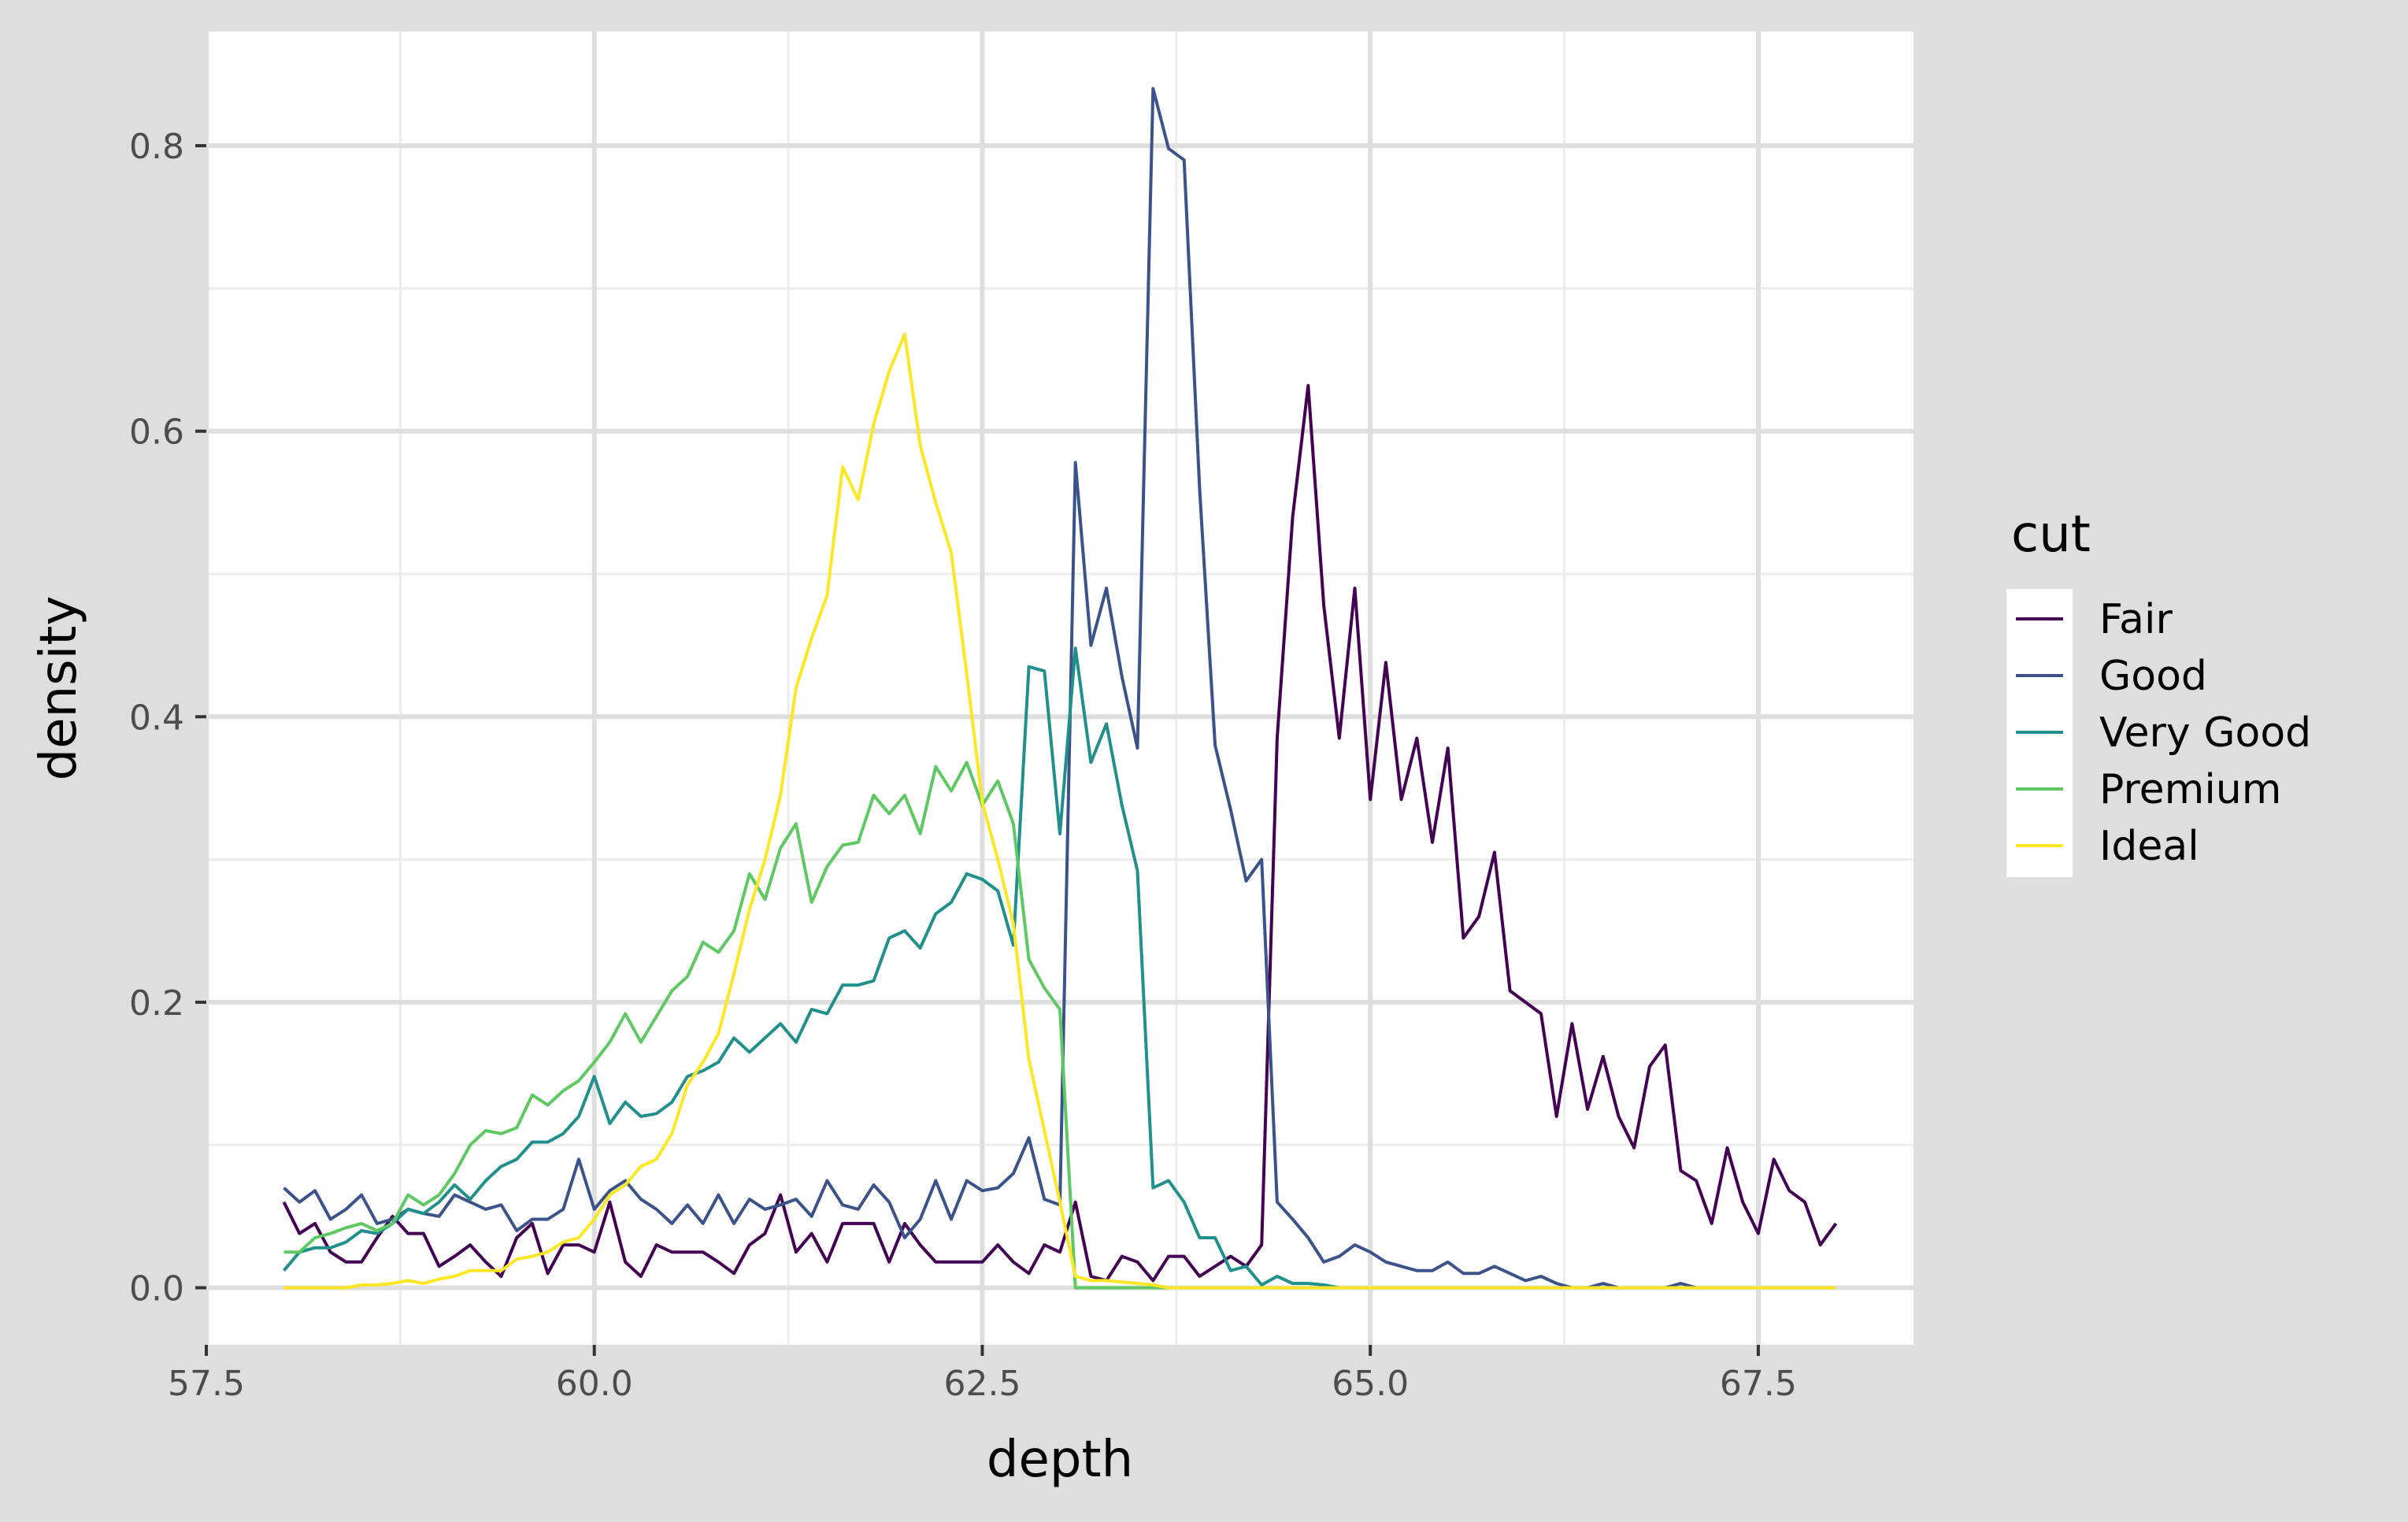  Describe the element at coordinates (594, 1384) in the screenshot. I see `x-tick-label: 60.0` at that location.